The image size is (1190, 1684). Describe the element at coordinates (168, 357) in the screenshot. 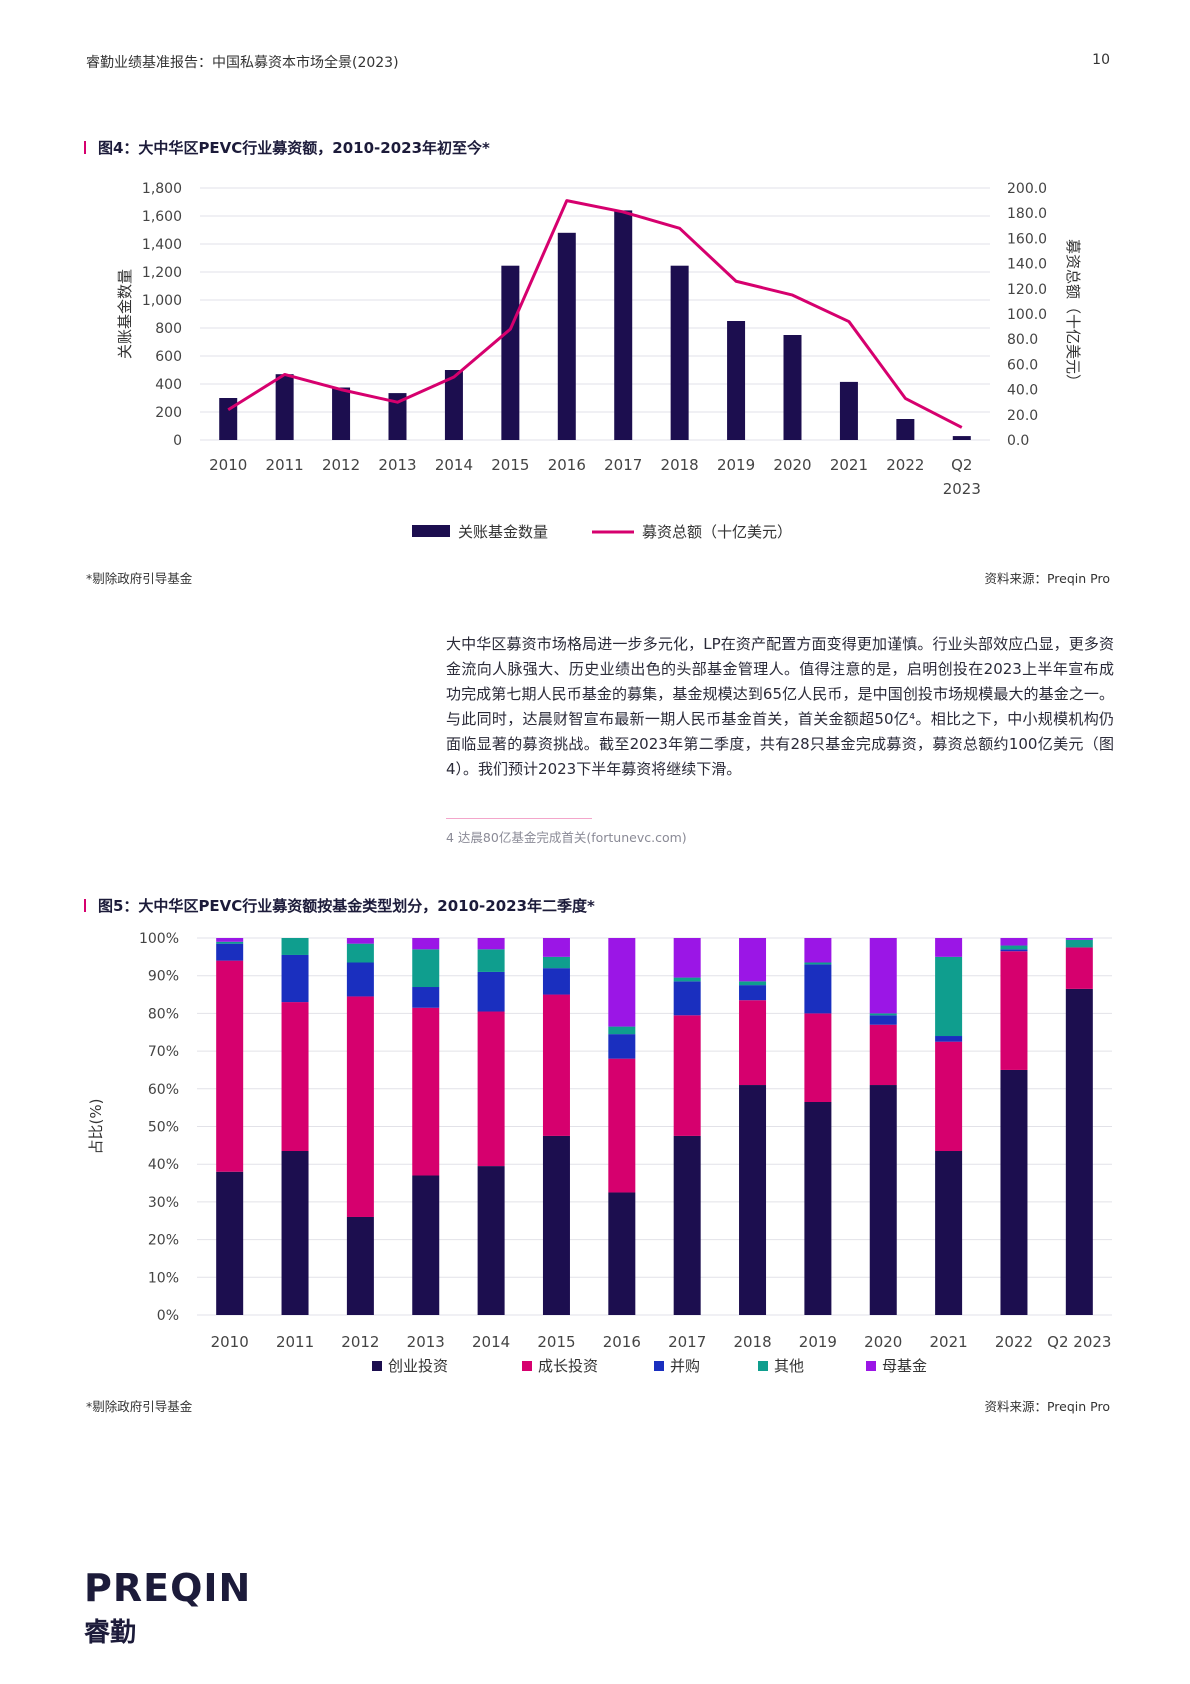

I see `y-left-tick-label: 600` at that location.